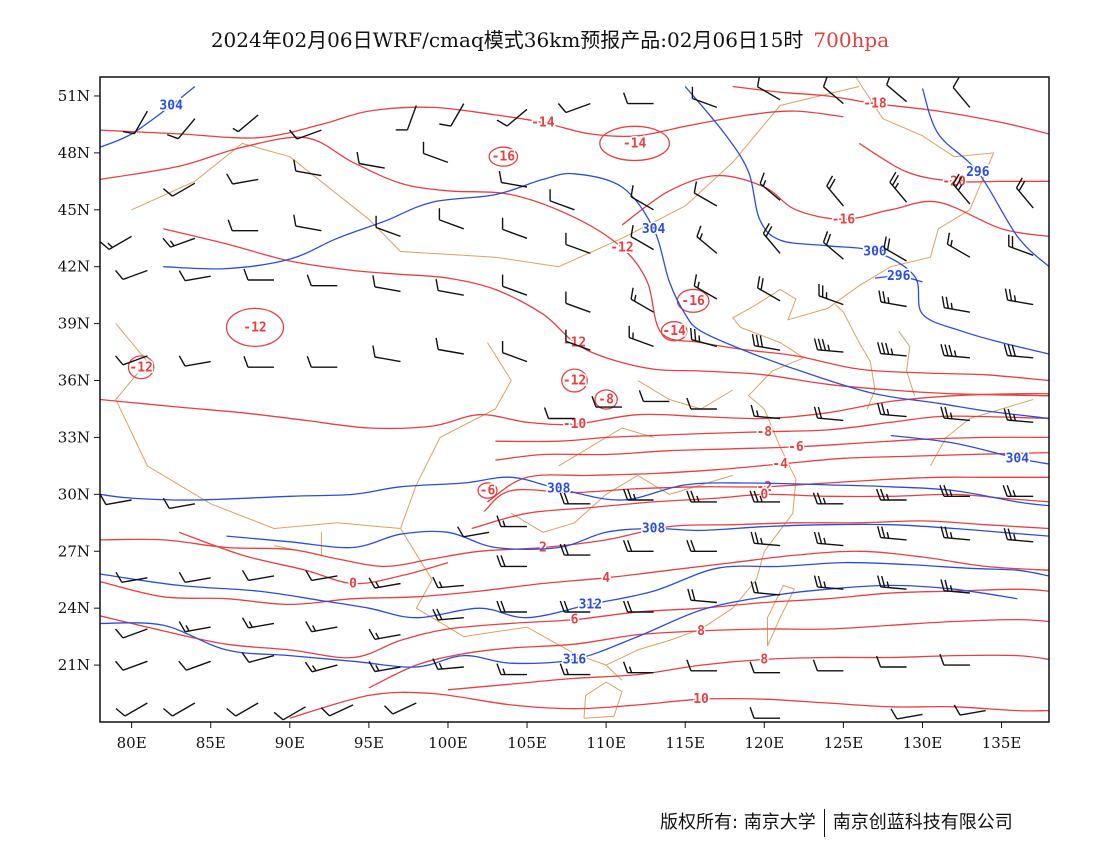 The height and width of the screenshot is (850, 1100). What do you see at coordinates (254, 327) in the screenshot?
I see `temperature-loop-label: -12` at bounding box center [254, 327].